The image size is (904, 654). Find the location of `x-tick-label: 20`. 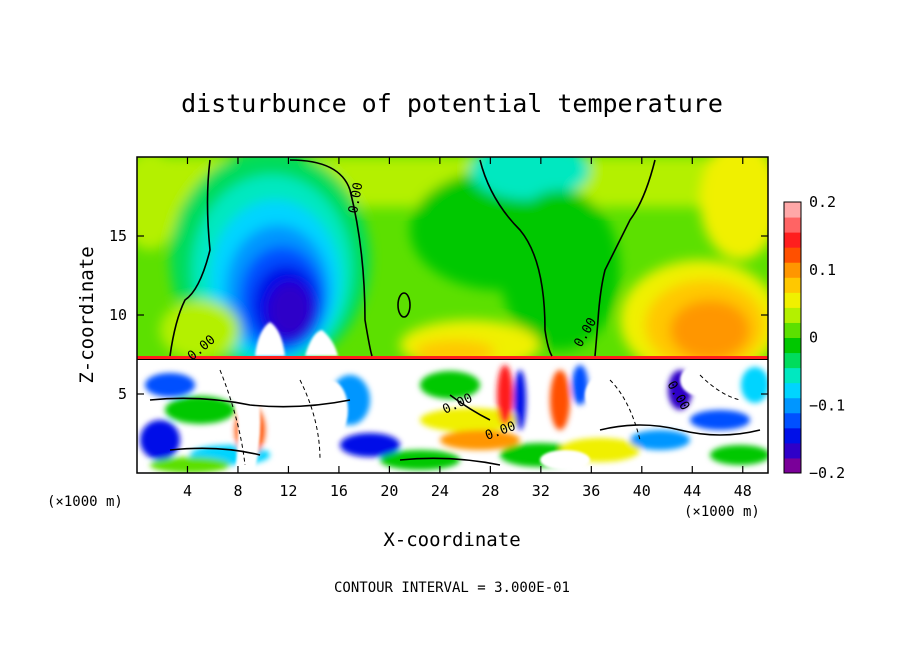

x-tick-label: 20 is located at coordinates (389, 491).